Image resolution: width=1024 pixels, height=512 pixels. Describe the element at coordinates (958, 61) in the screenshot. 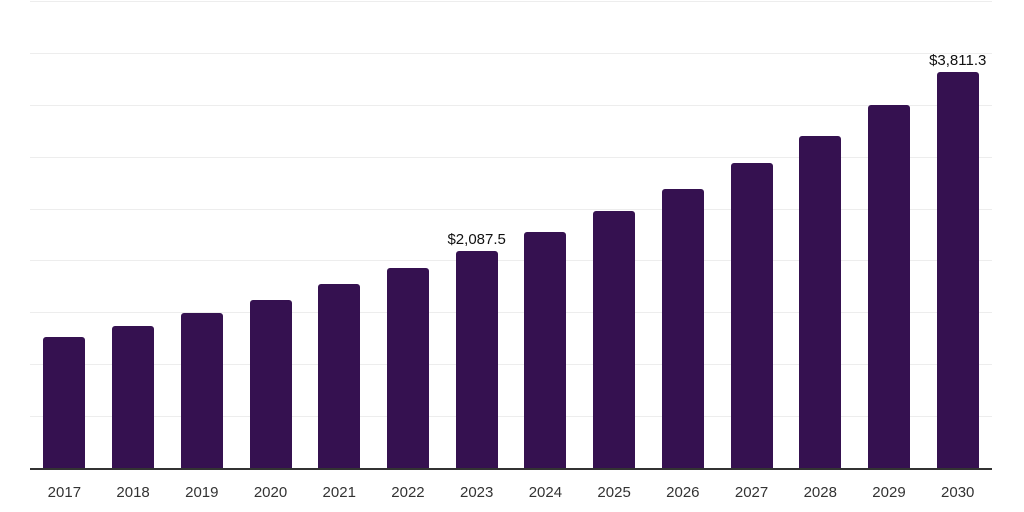

I see `bar-value-label: $3,811.3` at that location.